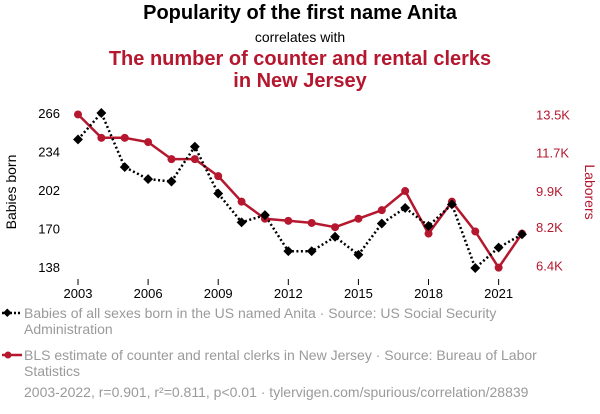  Describe the element at coordinates (552, 153) in the screenshot. I see `right-tick-label: 11.7K` at that location.